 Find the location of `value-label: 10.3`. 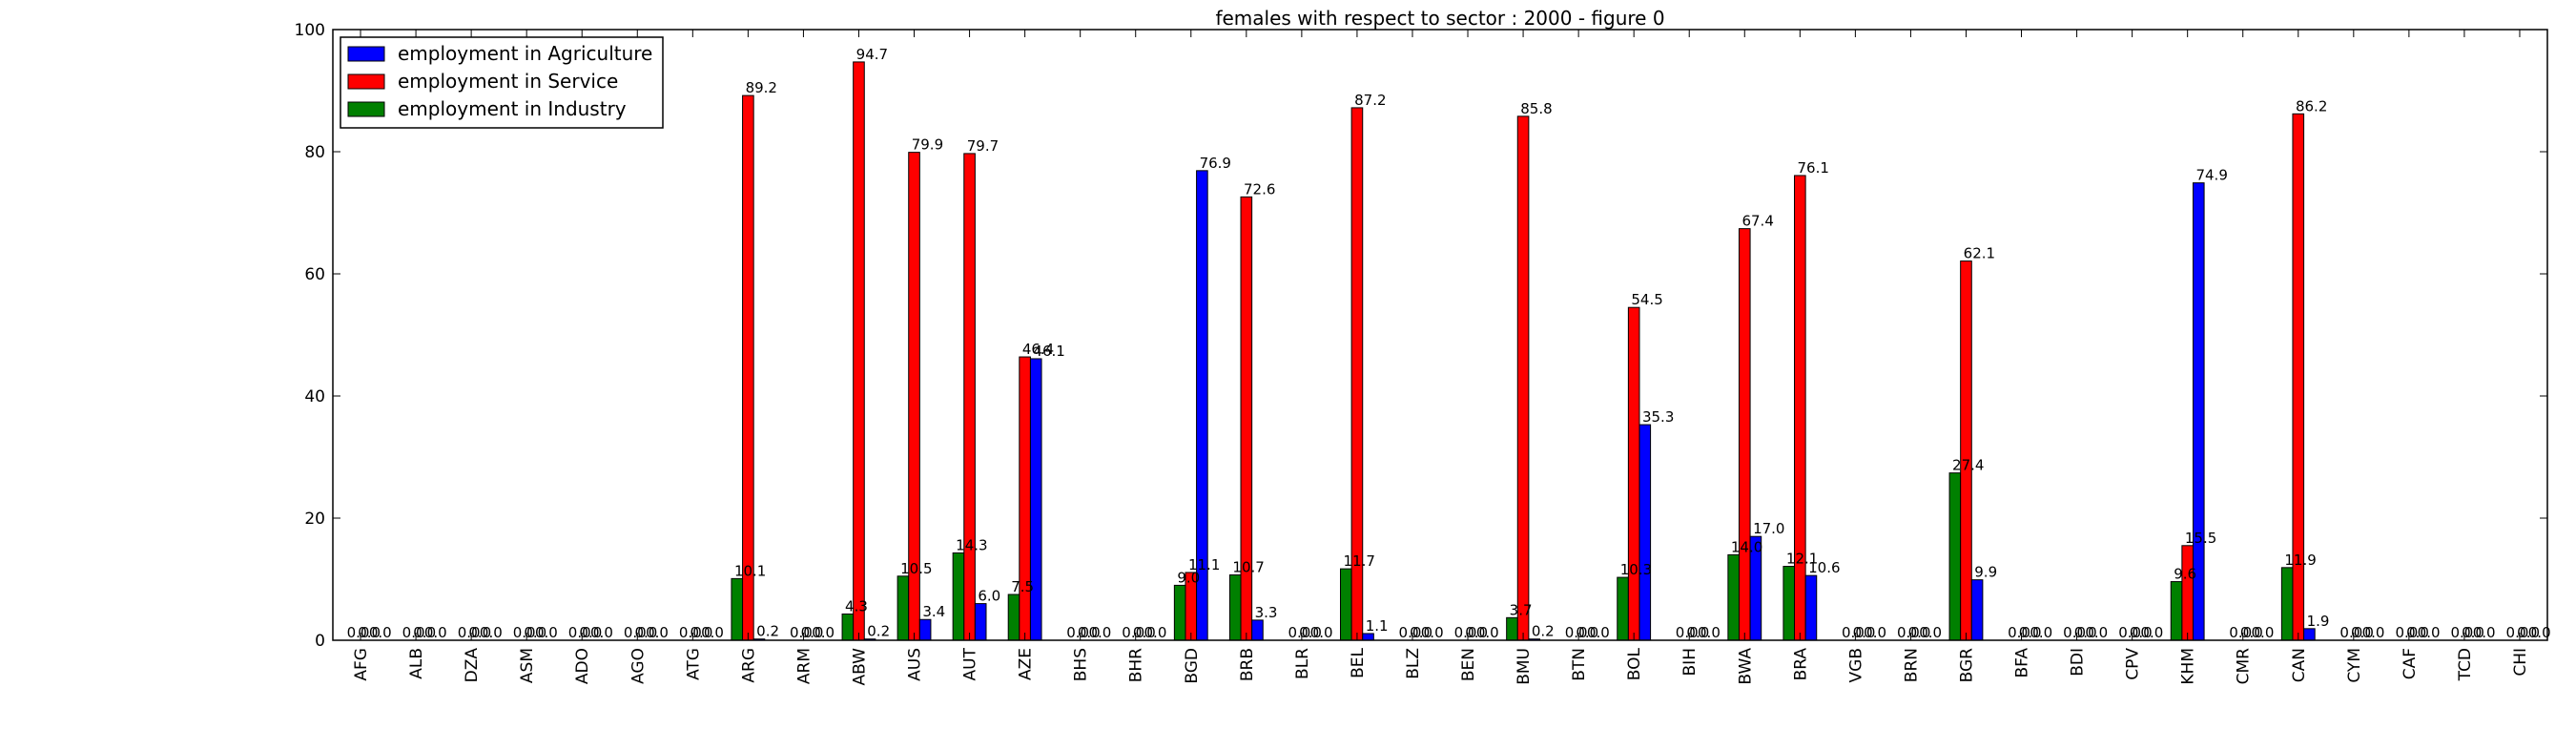

value-label: 10.3 is located at coordinates (1636, 569).